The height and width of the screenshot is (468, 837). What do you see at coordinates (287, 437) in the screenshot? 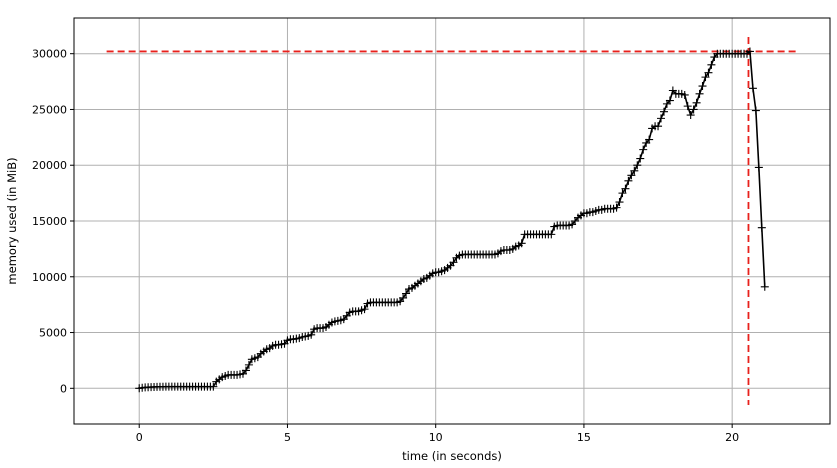
I see `x-tick-label: 5` at bounding box center [287, 437].